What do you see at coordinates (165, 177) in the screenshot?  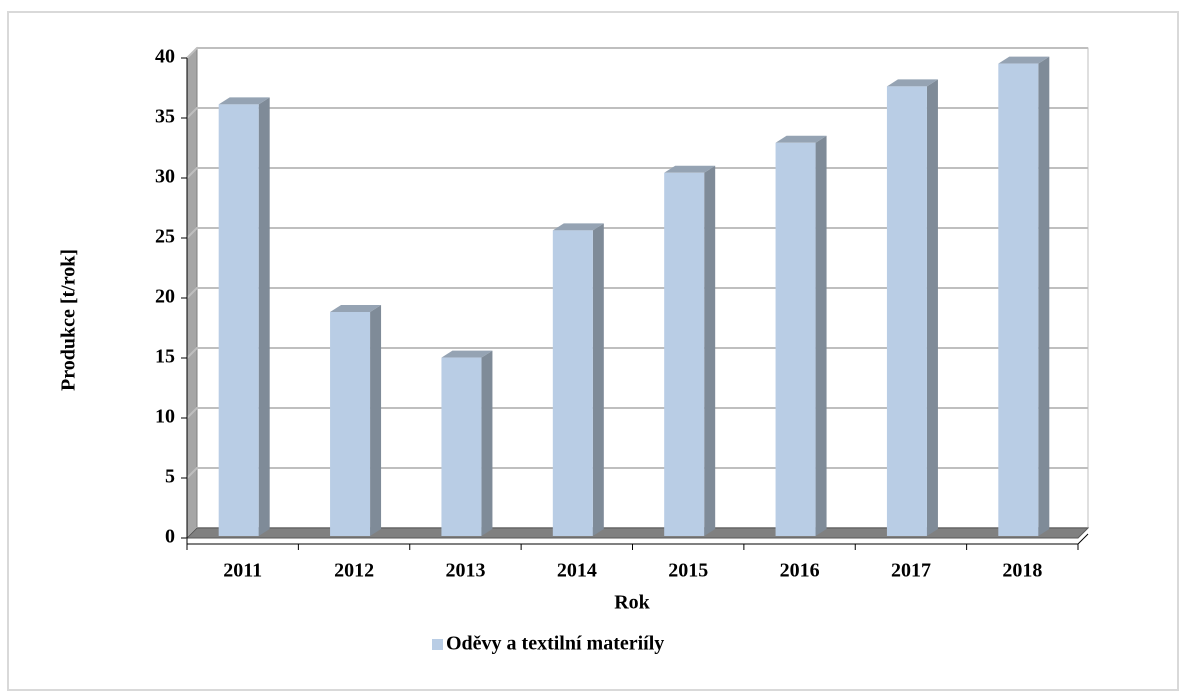 I see `y-tick-label: 30` at bounding box center [165, 177].